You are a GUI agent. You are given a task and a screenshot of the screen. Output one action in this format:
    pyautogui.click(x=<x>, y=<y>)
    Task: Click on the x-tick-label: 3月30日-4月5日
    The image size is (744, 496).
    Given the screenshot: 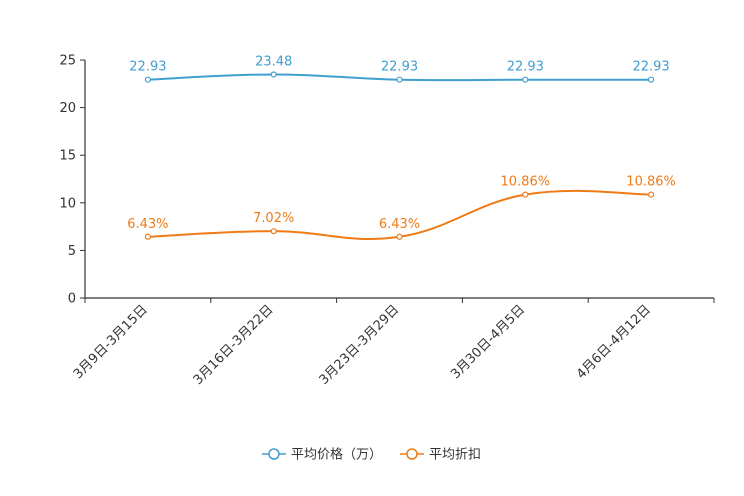 What is the action you would take?
    pyautogui.click(x=488, y=342)
    